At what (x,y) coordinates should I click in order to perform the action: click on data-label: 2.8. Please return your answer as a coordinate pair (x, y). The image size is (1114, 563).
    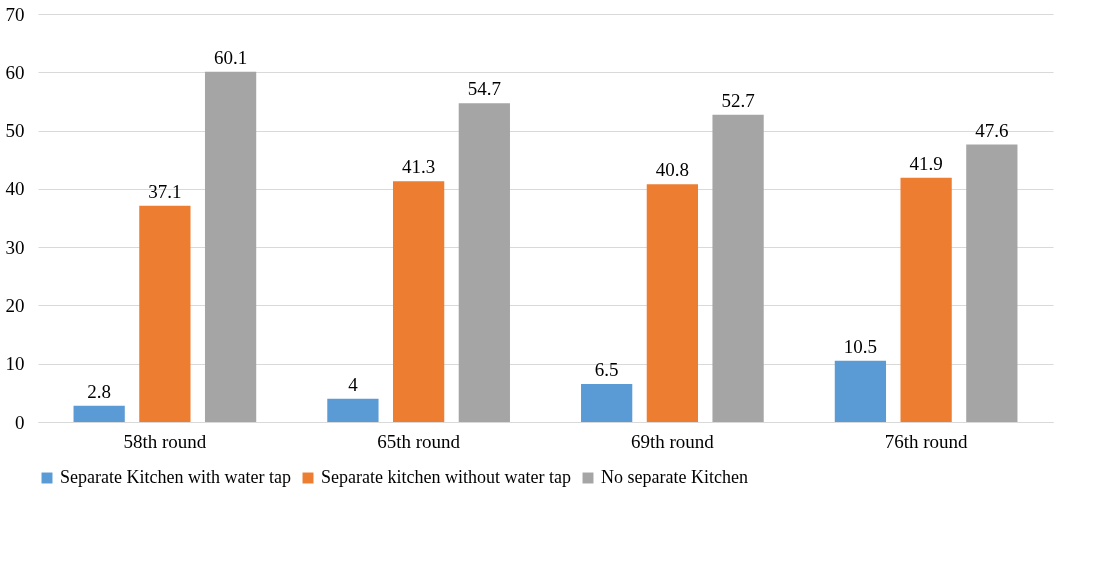
    Looking at the image, I should click on (99, 391).